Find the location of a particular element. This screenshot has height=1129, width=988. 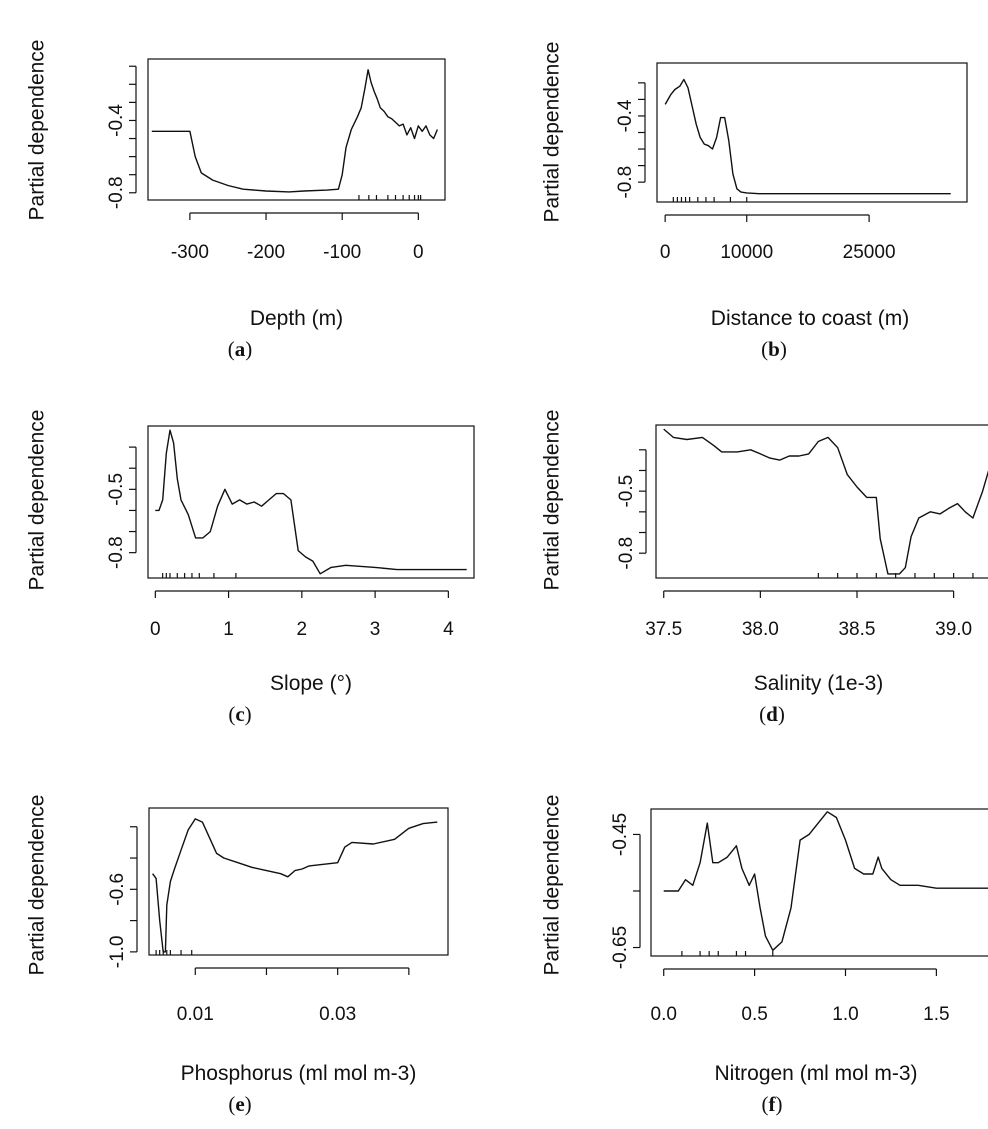

x-axis-title: Nitrogen (ml mol m-3) is located at coordinates (815, 1073).